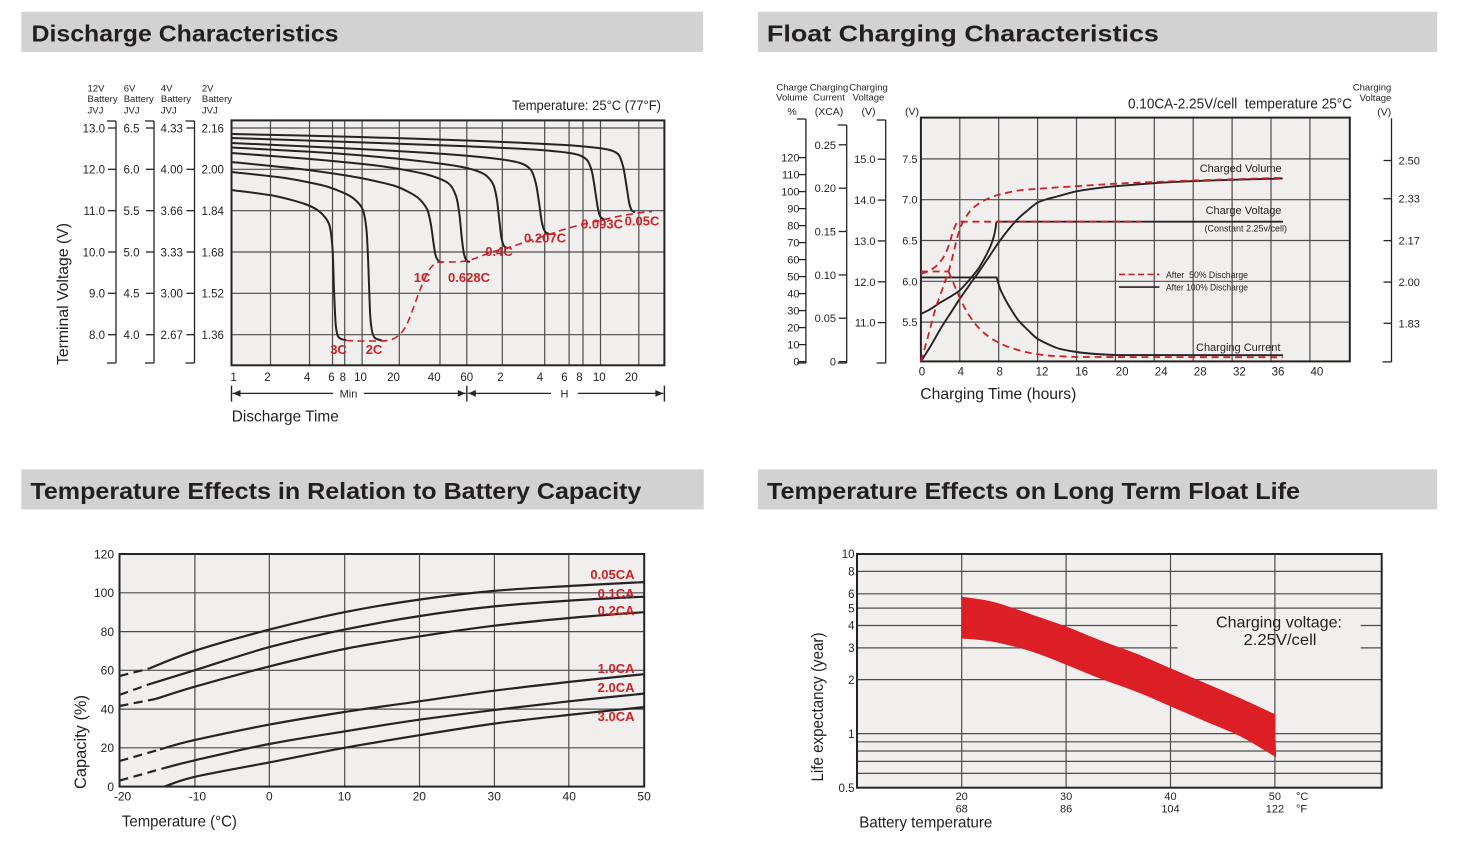 This screenshot has width=1462, height=844. Describe the element at coordinates (616, 610) in the screenshot. I see `svg-text: 0.2CA` at that location.